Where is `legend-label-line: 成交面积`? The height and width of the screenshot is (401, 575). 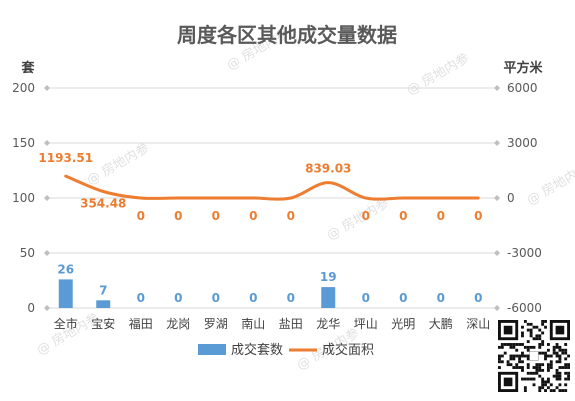
legend-label-line: 成交面积 is located at coordinates (348, 350).